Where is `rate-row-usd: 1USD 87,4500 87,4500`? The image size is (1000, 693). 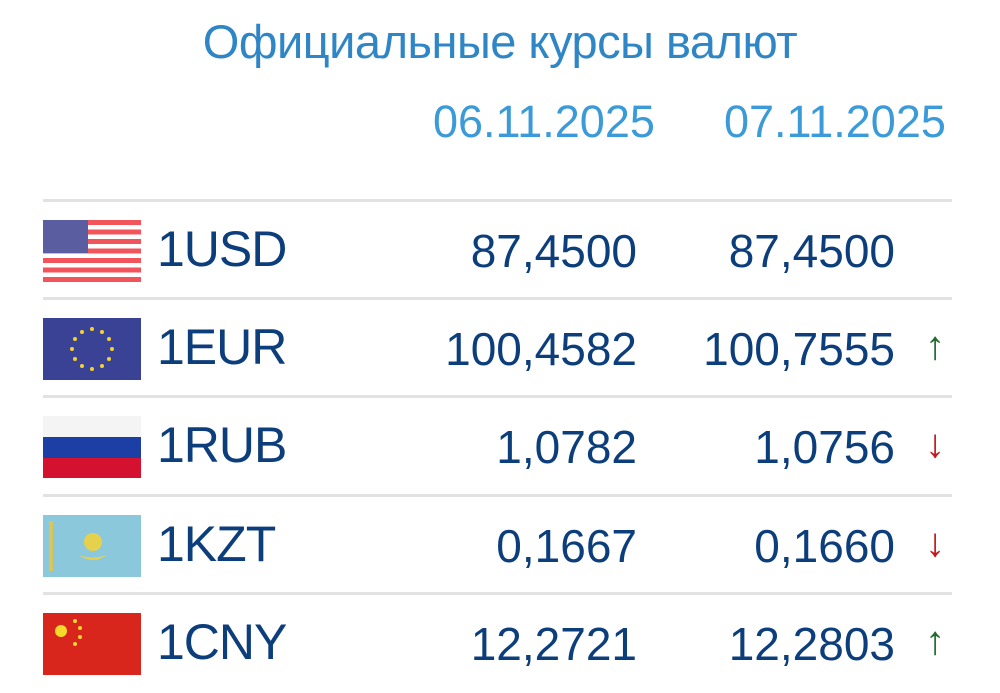
rate-row-usd: 1USD 87,4500 87,4500 is located at coordinates (497, 249).